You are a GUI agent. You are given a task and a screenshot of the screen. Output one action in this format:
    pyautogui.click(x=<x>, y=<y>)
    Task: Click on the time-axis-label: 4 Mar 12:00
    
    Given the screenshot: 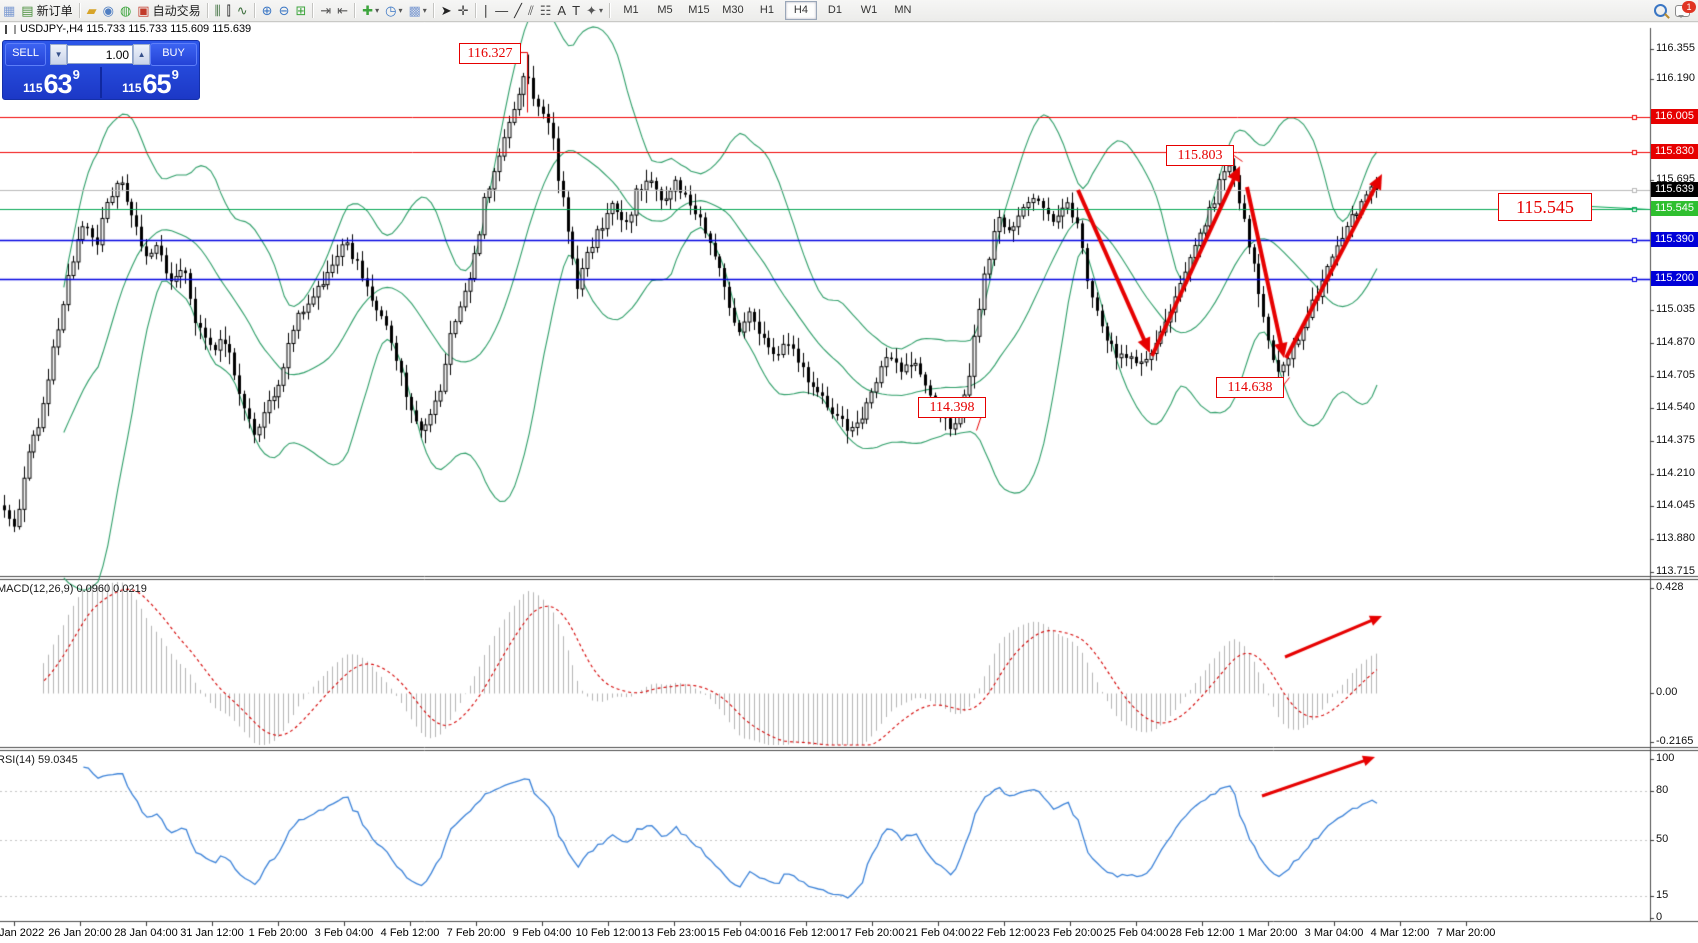 What is the action you would take?
    pyautogui.click(x=1400, y=933)
    